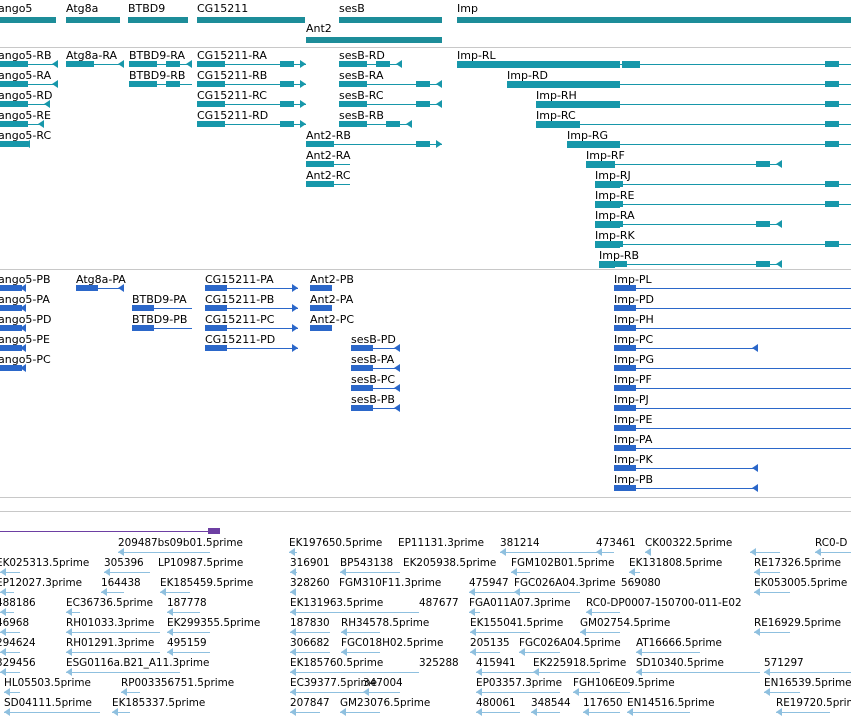 The width and height of the screenshot is (851, 721). Describe the element at coordinates (337, 603) in the screenshot. I see `est-label: EK131963.5prime` at that location.